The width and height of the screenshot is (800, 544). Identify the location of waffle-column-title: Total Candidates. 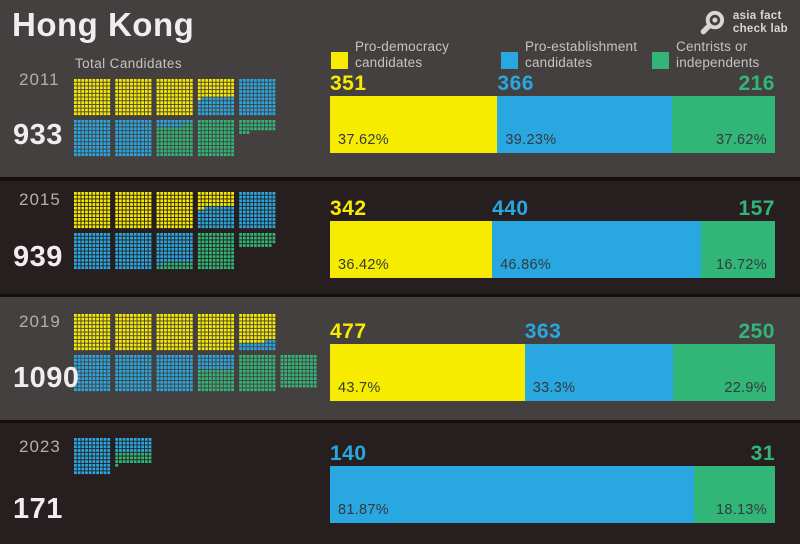
(128, 63).